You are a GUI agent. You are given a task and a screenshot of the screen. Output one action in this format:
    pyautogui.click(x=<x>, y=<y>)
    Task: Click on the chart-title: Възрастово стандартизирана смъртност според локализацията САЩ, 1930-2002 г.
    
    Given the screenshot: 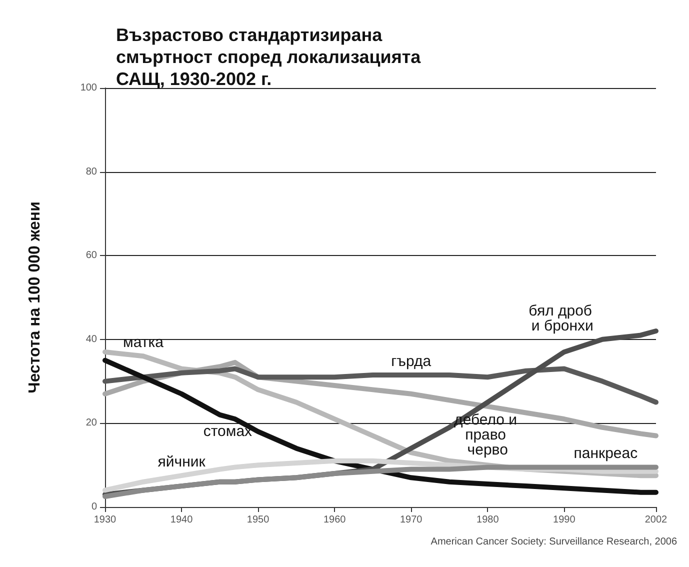 What is the action you would take?
    pyautogui.click(x=271, y=57)
    